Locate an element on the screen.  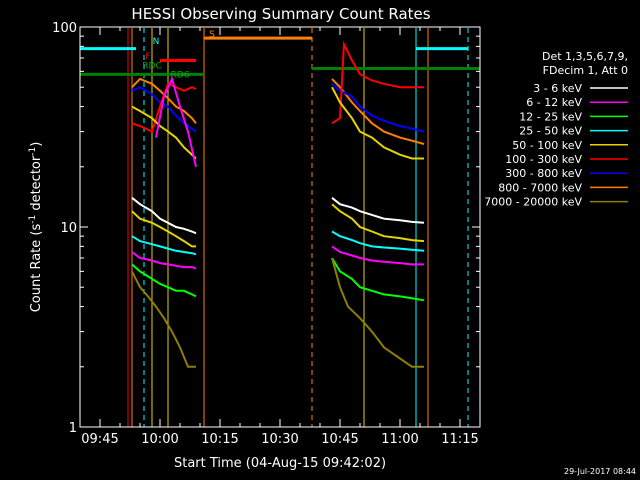
x-tick-label: 10:00 is located at coordinates (159, 439).